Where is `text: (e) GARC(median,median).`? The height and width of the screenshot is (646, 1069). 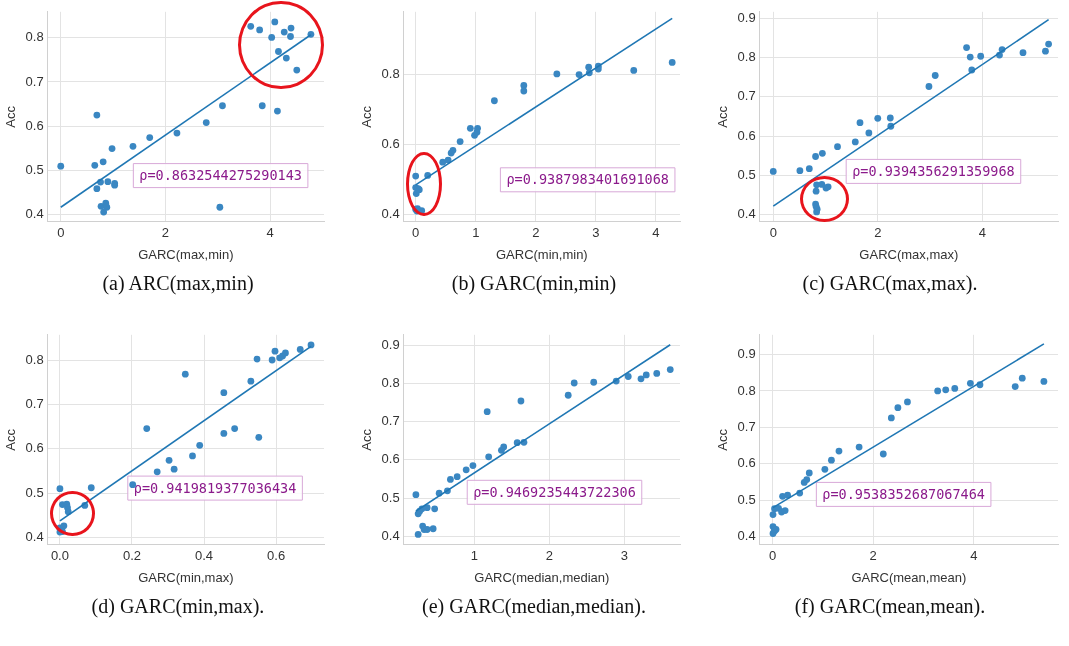
text: (e) GARC(median,median). is located at coordinates (534, 606).